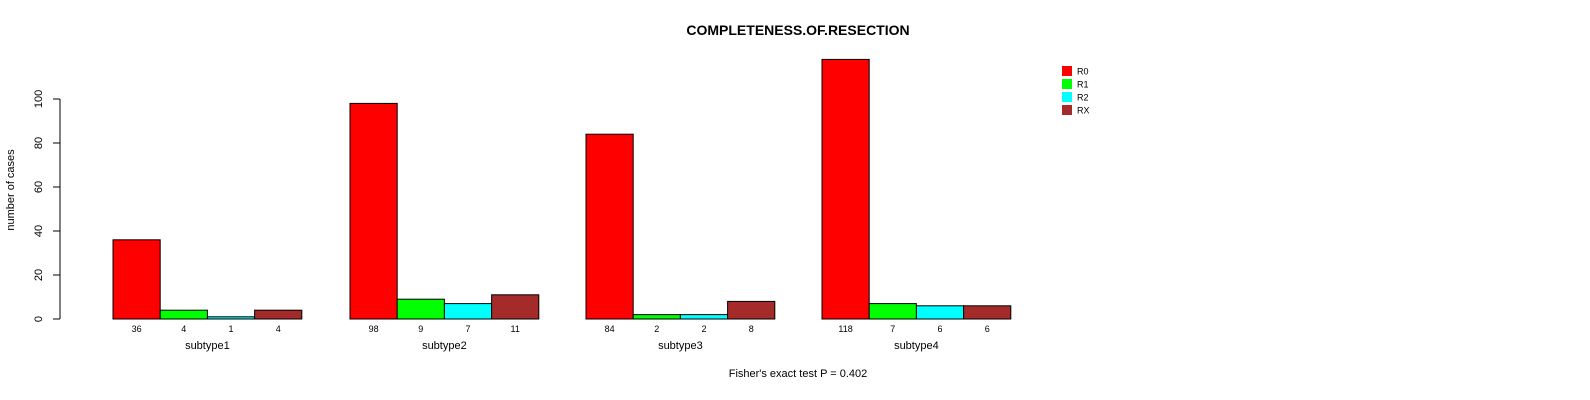 The height and width of the screenshot is (400, 1590). I want to click on category-label-subtype1: subtype1, so click(207, 346).